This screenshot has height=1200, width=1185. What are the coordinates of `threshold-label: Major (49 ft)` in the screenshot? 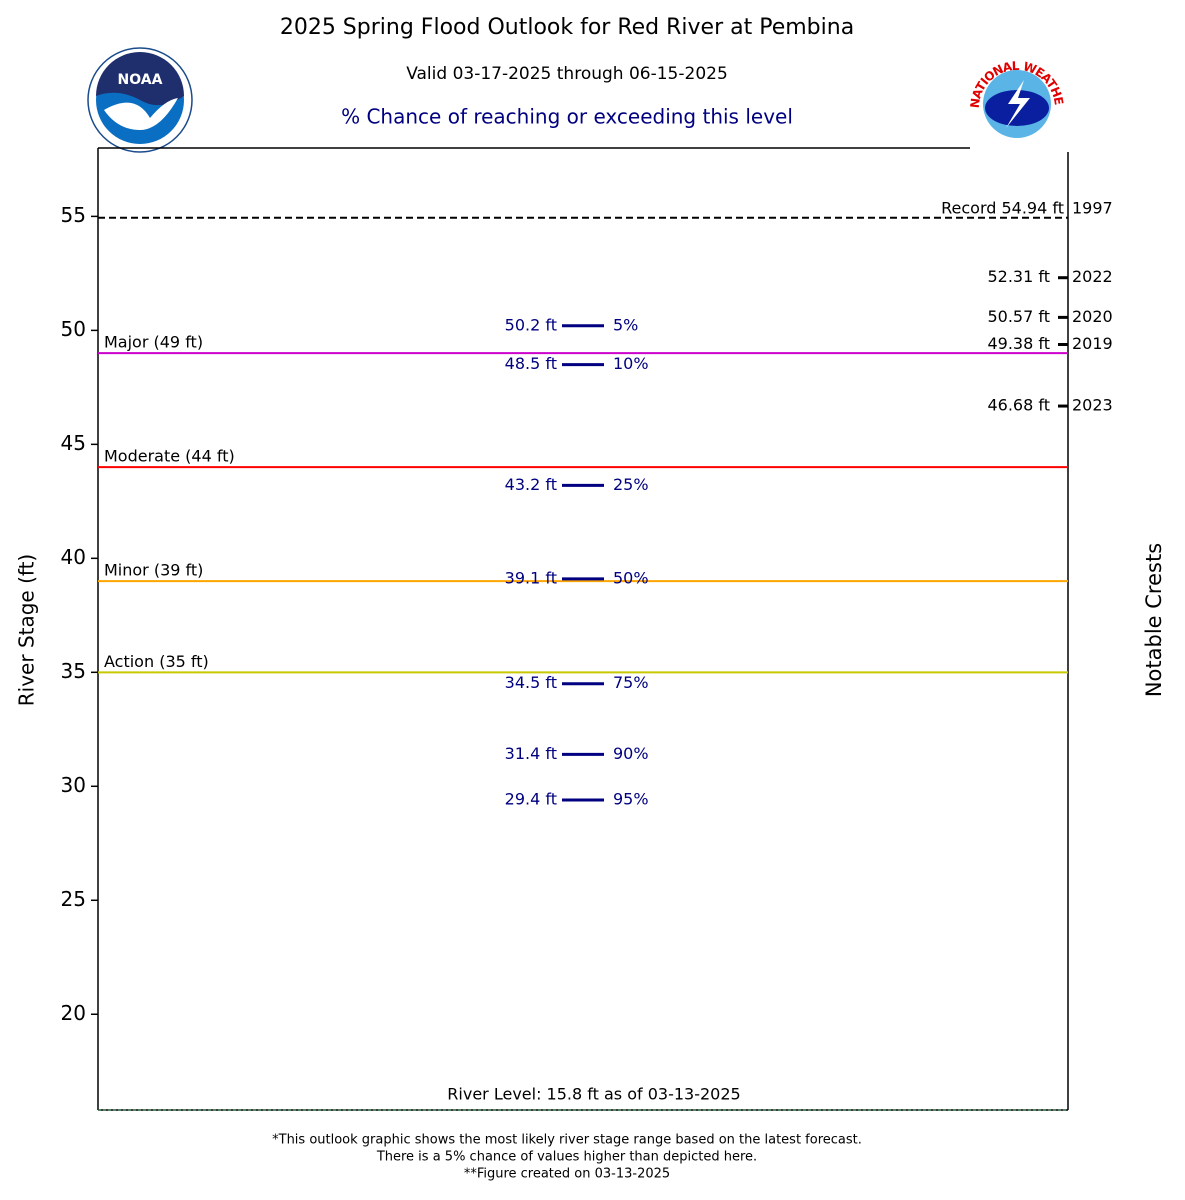 It's located at (153, 342).